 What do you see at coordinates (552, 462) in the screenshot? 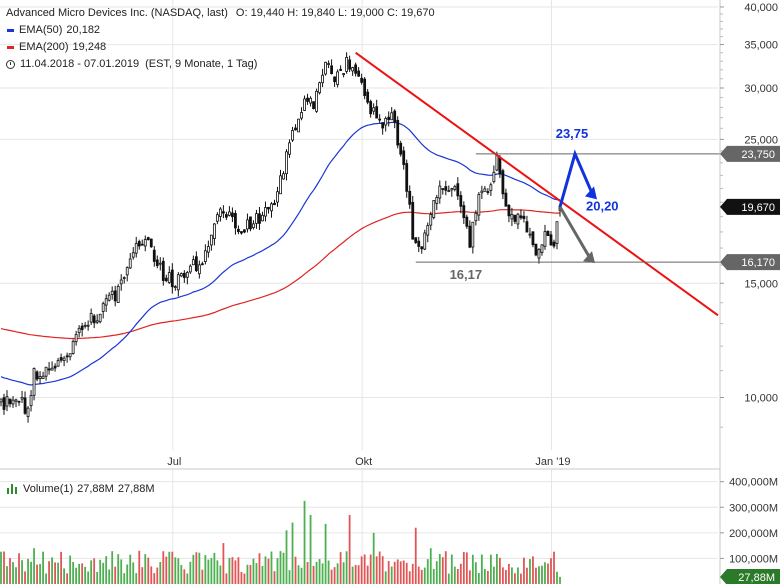
I see `time-tick-label: Jan '19` at bounding box center [552, 462].